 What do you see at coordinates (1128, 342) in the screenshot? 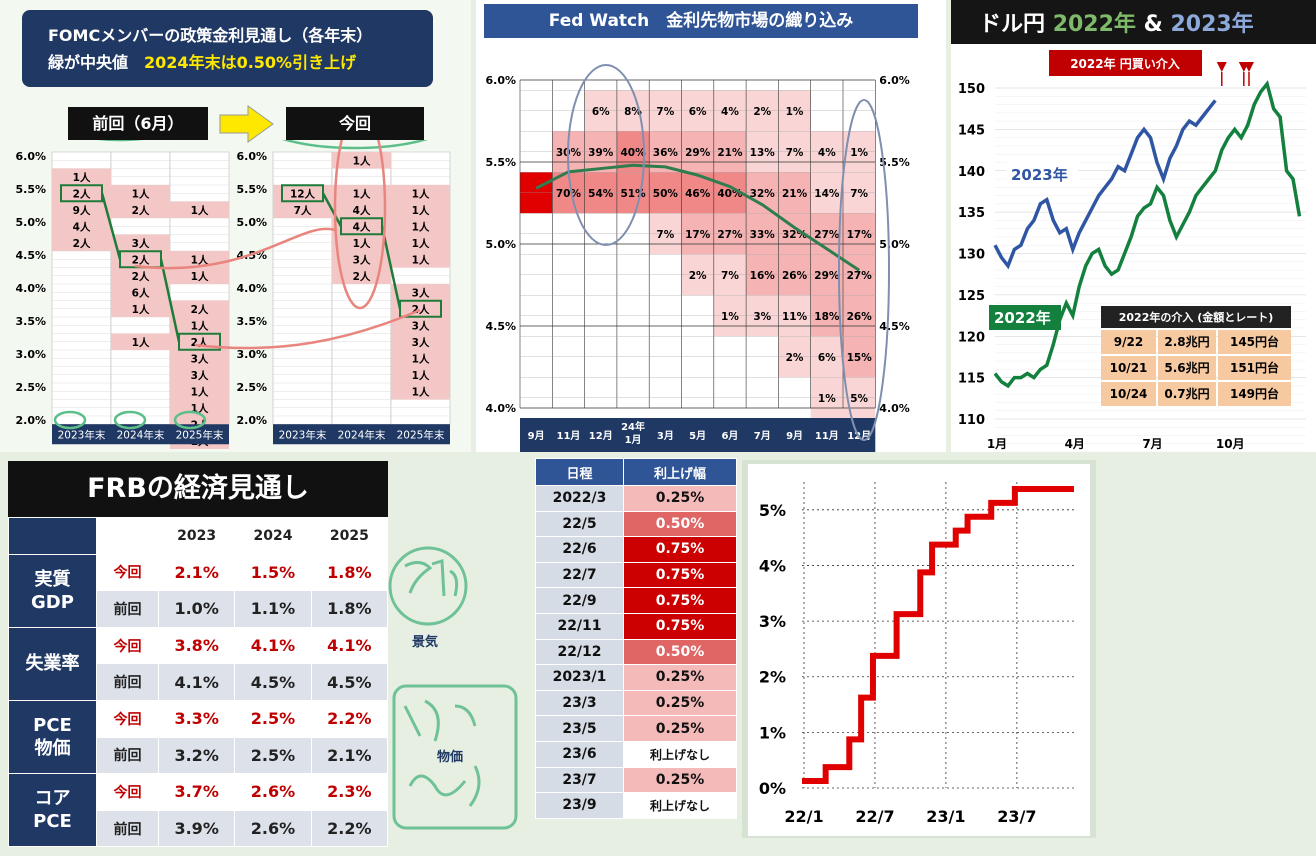
I see `usd-intervention-value: 9/22` at bounding box center [1128, 342].